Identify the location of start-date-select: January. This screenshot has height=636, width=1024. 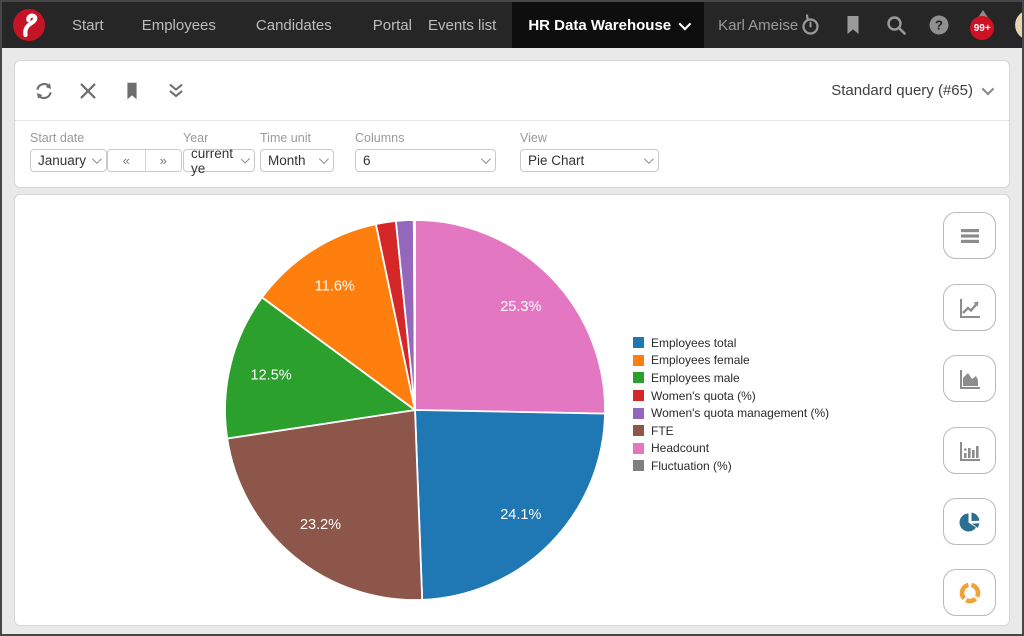
(68, 160).